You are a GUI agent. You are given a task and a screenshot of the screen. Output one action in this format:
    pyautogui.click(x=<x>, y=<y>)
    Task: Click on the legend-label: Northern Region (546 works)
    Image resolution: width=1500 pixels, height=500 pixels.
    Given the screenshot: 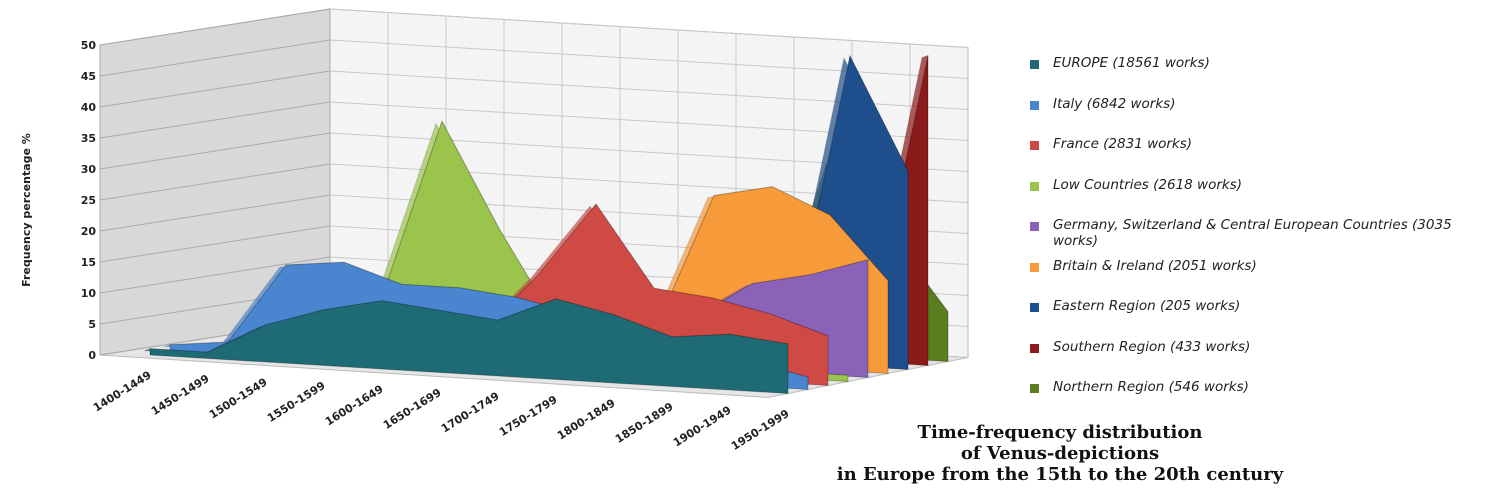 What is the action you would take?
    pyautogui.click(x=1151, y=387)
    